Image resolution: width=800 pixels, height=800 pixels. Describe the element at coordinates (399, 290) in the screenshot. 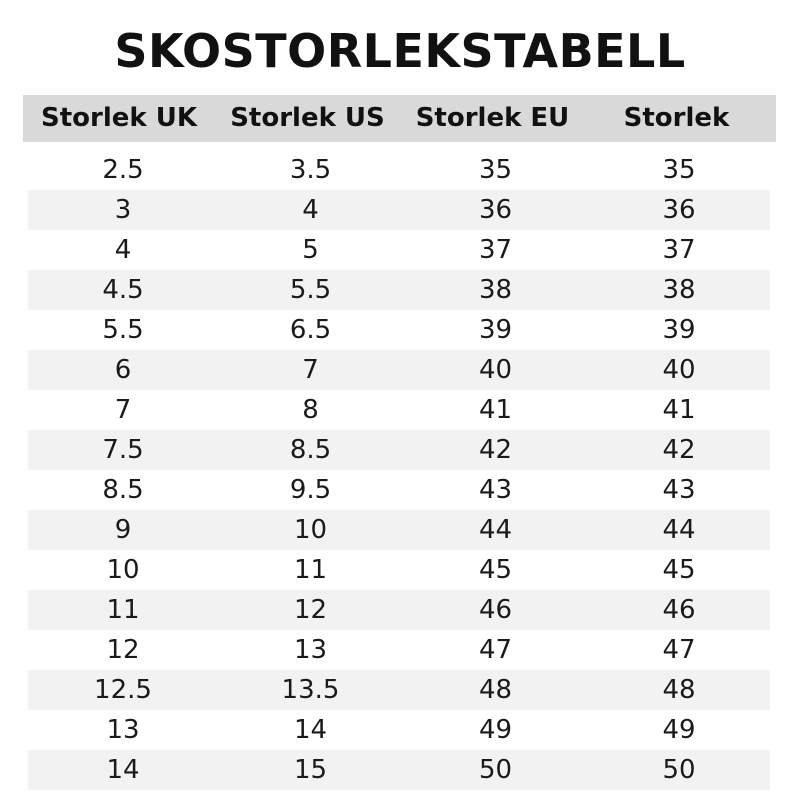

I see `table-row: 4.5 5.5 38 38` at that location.